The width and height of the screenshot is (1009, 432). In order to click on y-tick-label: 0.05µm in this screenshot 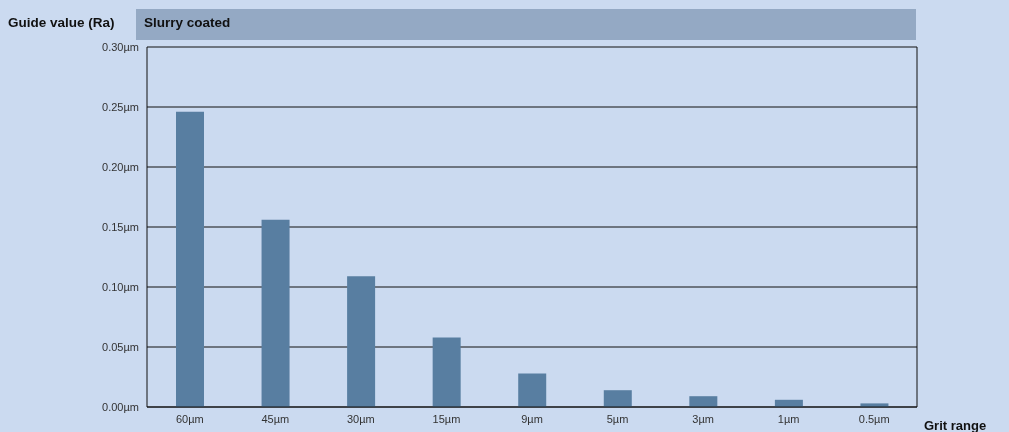, I will do `click(120, 346)`.